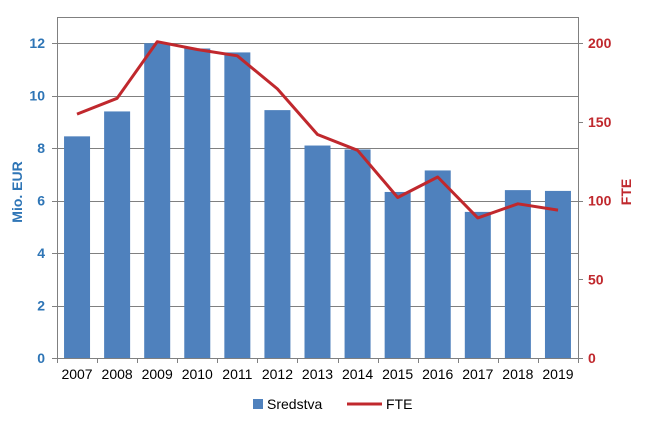 The width and height of the screenshot is (645, 425). I want to click on right-tick-label: 0, so click(592, 358).